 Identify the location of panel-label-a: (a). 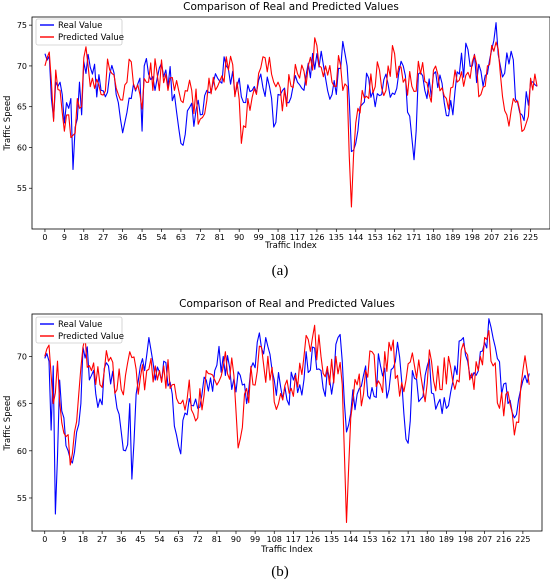
(280, 271).